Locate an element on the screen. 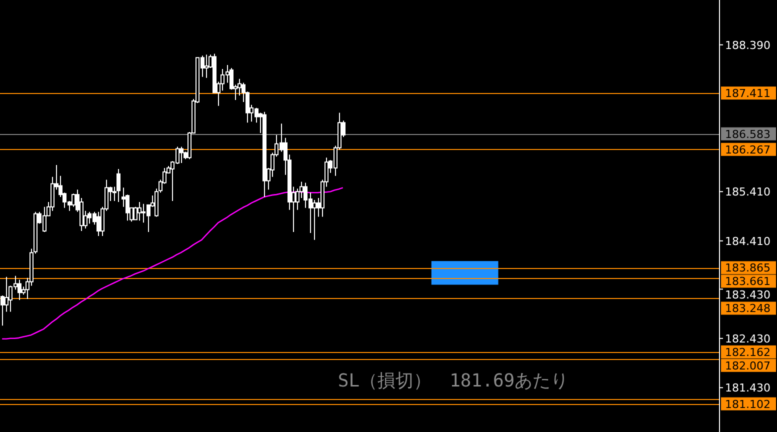 The width and height of the screenshot is (777, 432). ref-line-label: 183.248 is located at coordinates (747, 309).